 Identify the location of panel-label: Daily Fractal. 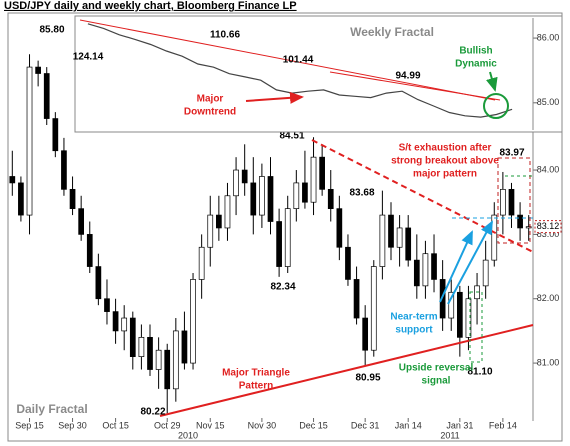
(51, 409).